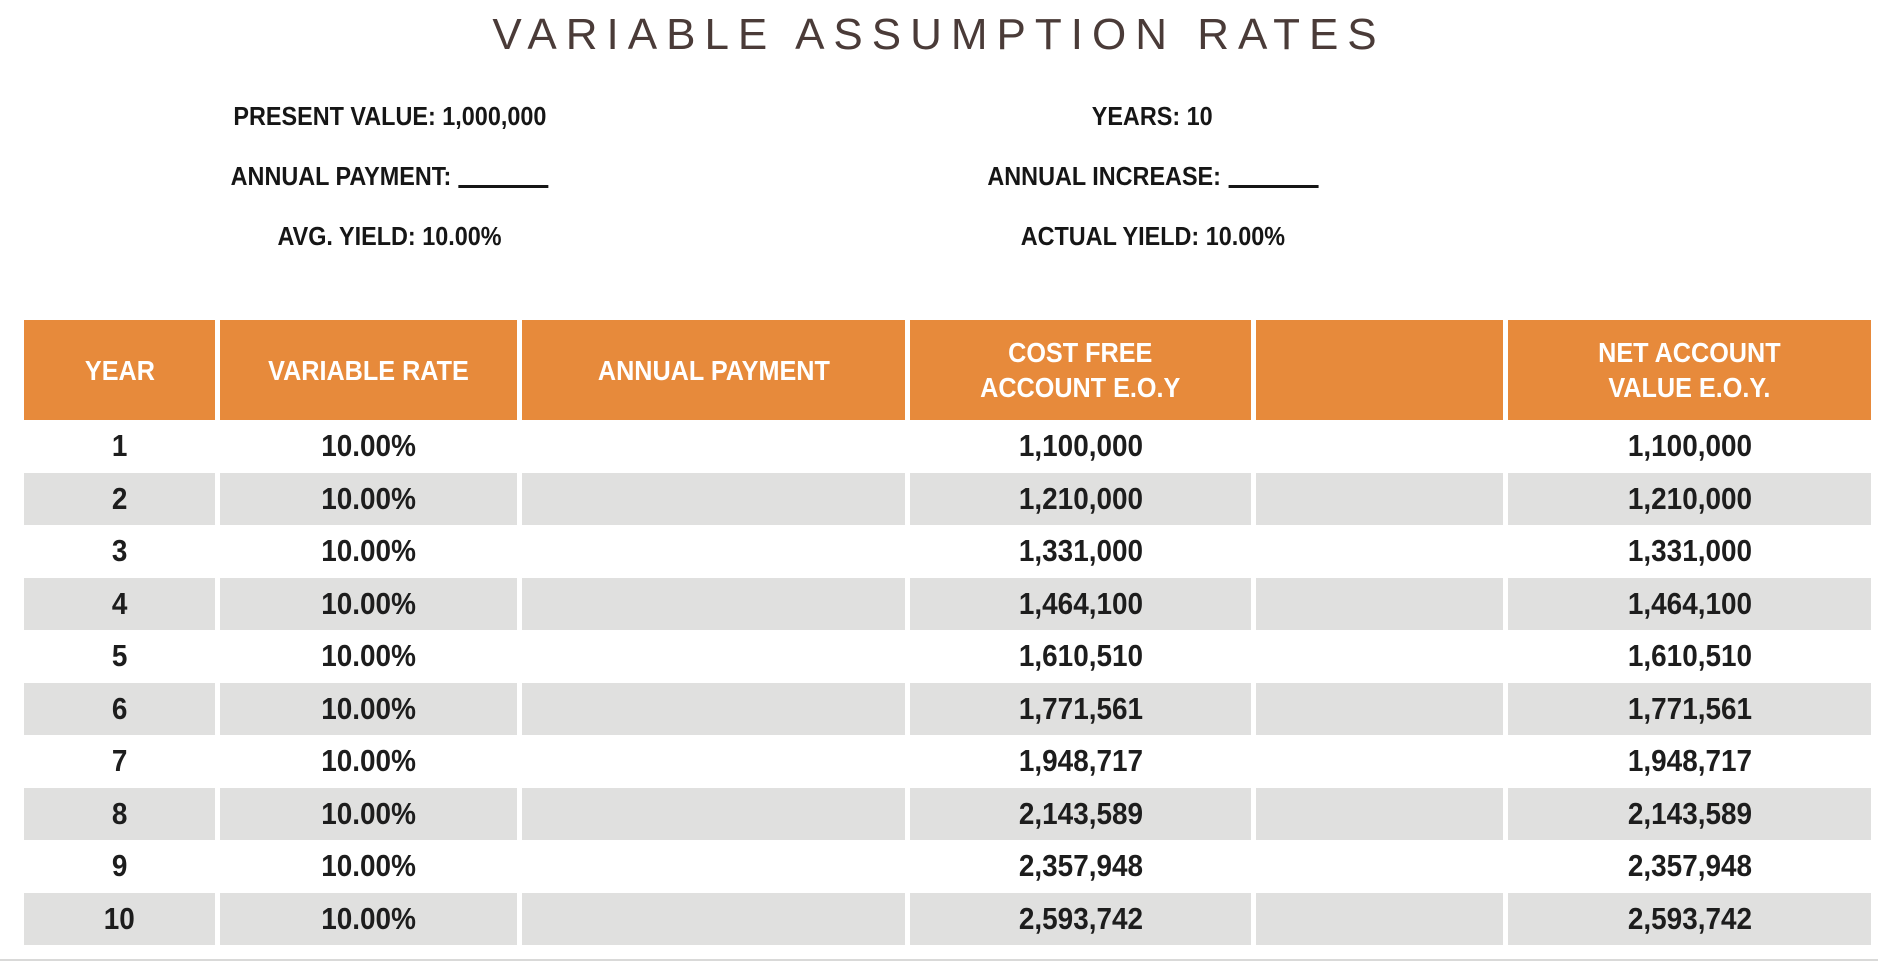 This screenshot has height=962, width=1878. I want to click on cell-value: 2,143,589, so click(1689, 813).